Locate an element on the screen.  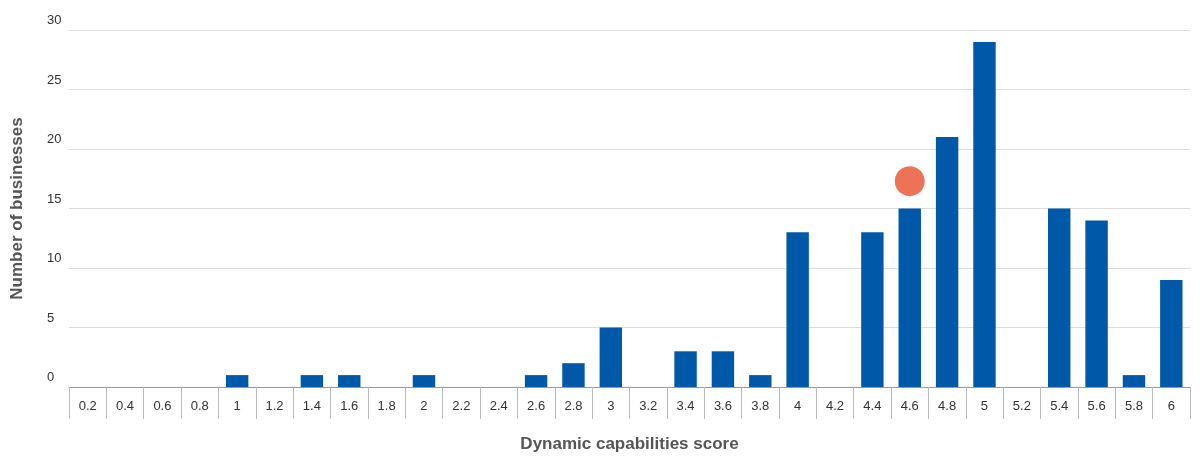
y-tick-label: 30 is located at coordinates (54, 19).